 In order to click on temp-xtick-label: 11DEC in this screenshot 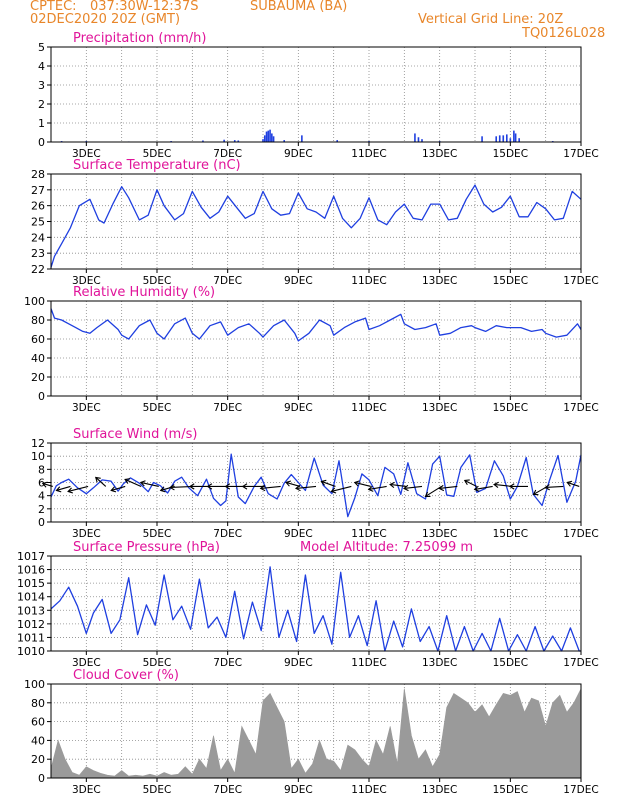, I will do `click(368, 281)`.